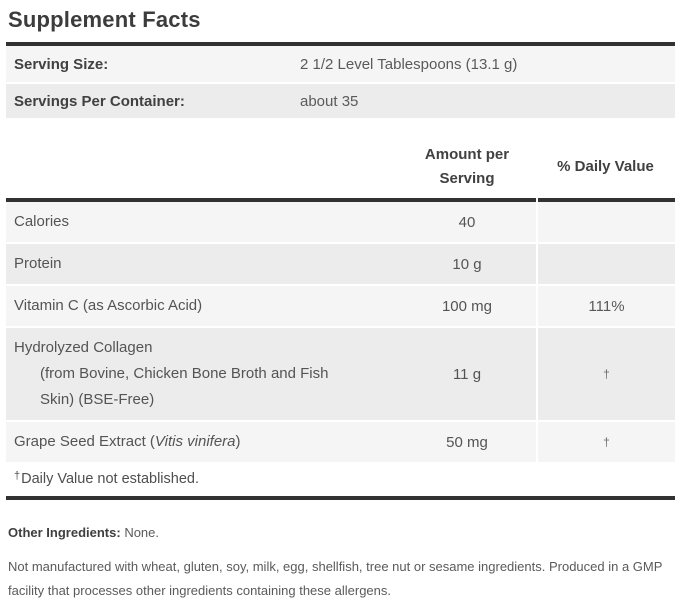  Describe the element at coordinates (271, 200) in the screenshot. I see `header-rule-left` at that location.